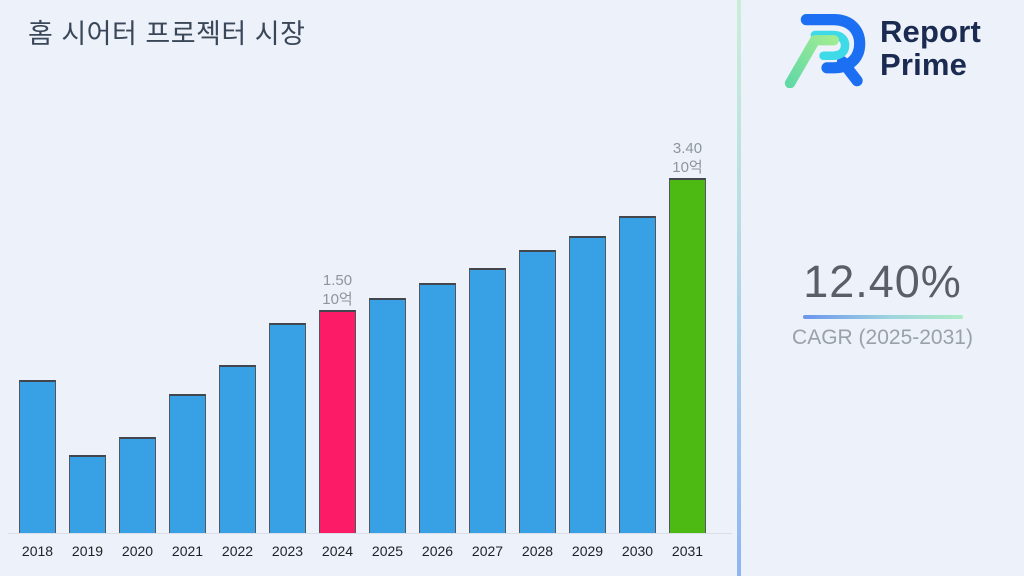 The width and height of the screenshot is (1024, 576). I want to click on x-axis-label-2030: 2030, so click(637, 551).